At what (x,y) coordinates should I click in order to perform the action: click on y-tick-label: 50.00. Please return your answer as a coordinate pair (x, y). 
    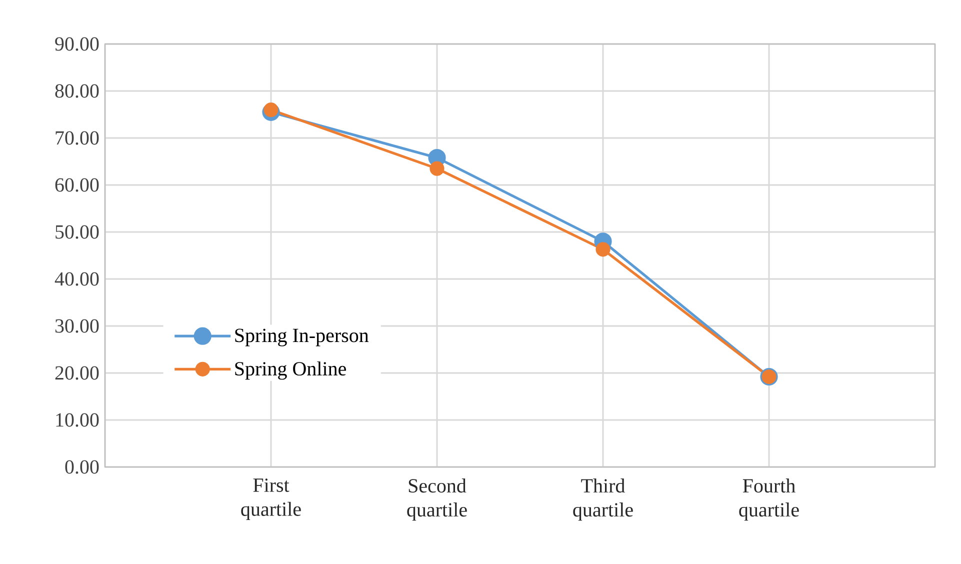
    Looking at the image, I should click on (77, 232).